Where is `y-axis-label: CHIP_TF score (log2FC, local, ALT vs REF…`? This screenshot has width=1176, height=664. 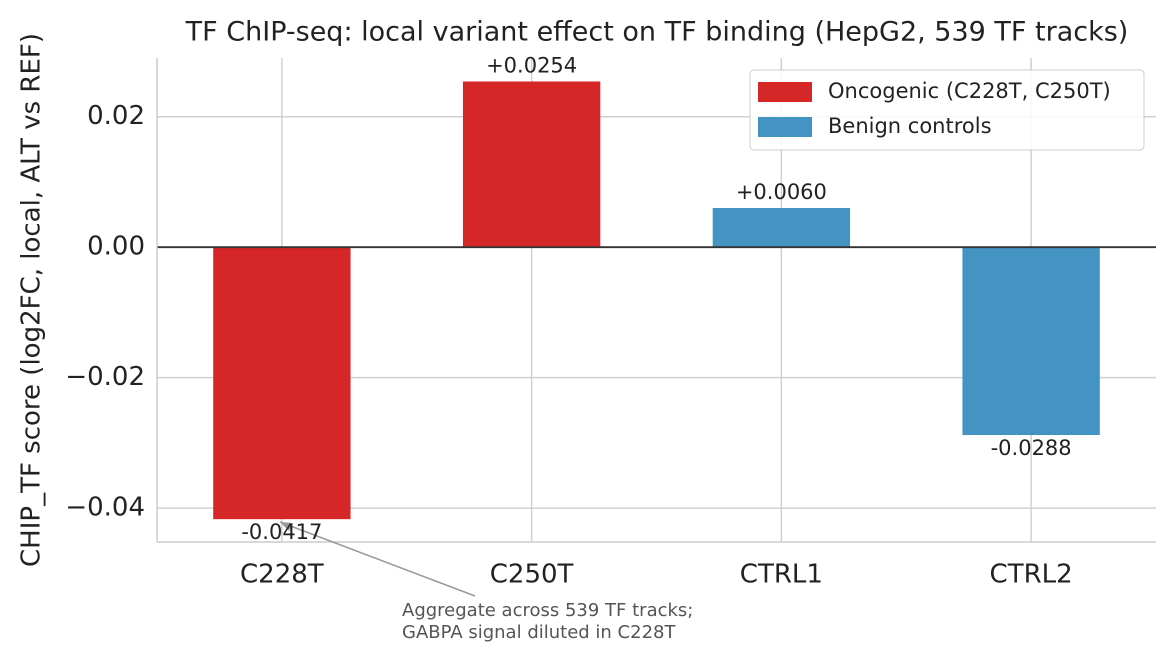 y-axis-label: CHIP_TF score (log2FC, local, ALT vs REF… is located at coordinates (32, 300).